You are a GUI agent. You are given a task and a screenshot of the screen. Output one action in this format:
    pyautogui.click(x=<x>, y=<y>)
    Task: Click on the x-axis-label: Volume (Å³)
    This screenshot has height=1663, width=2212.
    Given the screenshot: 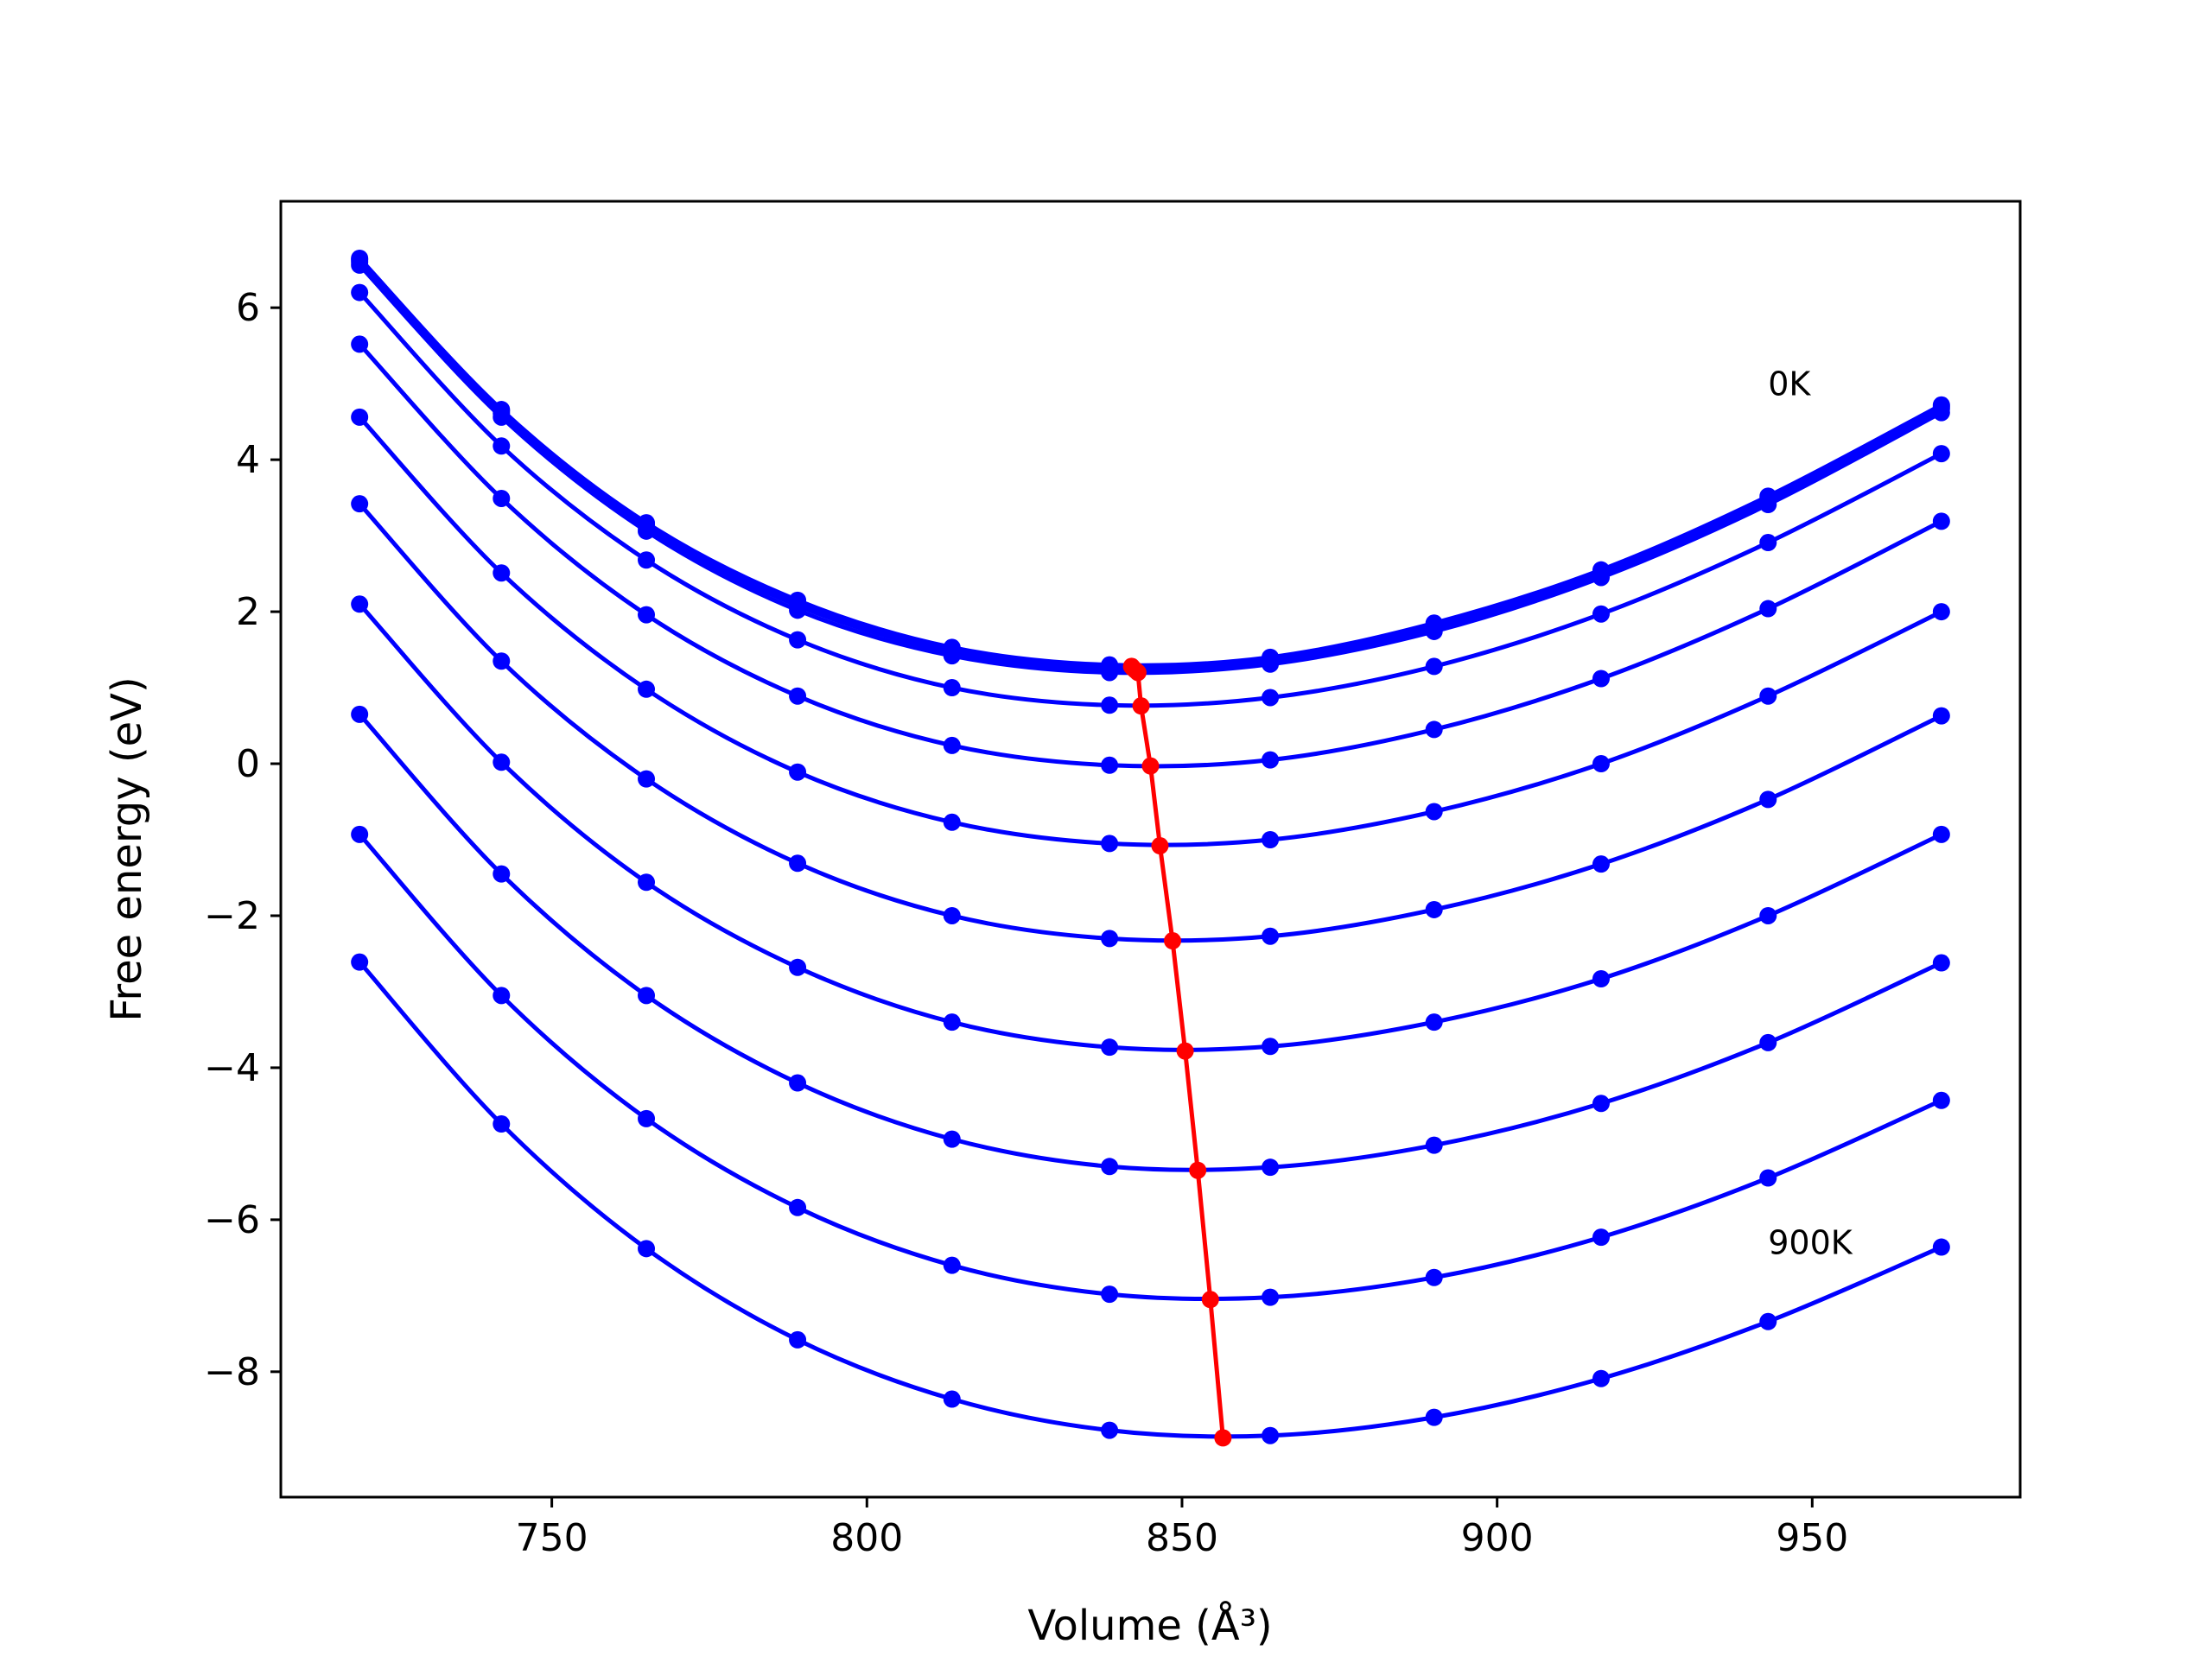 What is the action you would take?
    pyautogui.click(x=1149, y=1626)
    